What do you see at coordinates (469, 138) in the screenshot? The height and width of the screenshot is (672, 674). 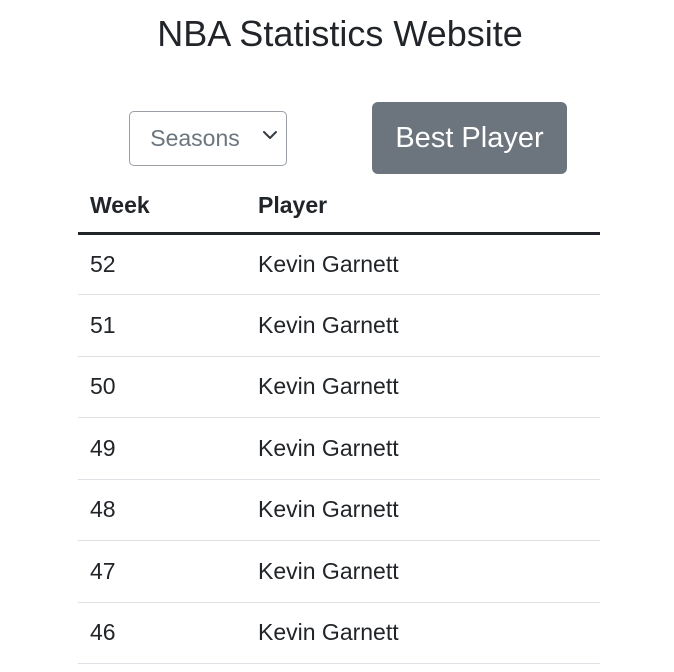 I see `best-player-button: Best Player` at bounding box center [469, 138].